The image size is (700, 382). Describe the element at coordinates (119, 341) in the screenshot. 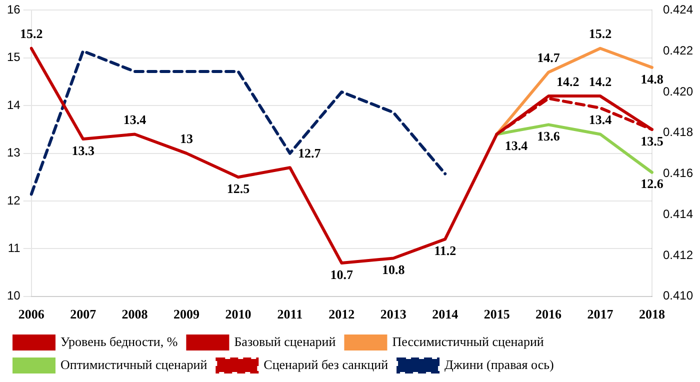

I see `legend-label: Уровень бедности, %` at that location.